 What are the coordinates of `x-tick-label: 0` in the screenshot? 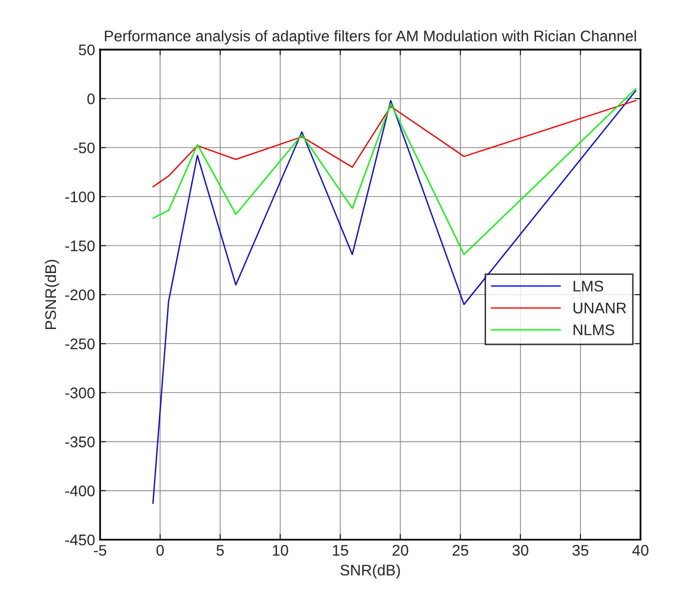 It's located at (160, 550).